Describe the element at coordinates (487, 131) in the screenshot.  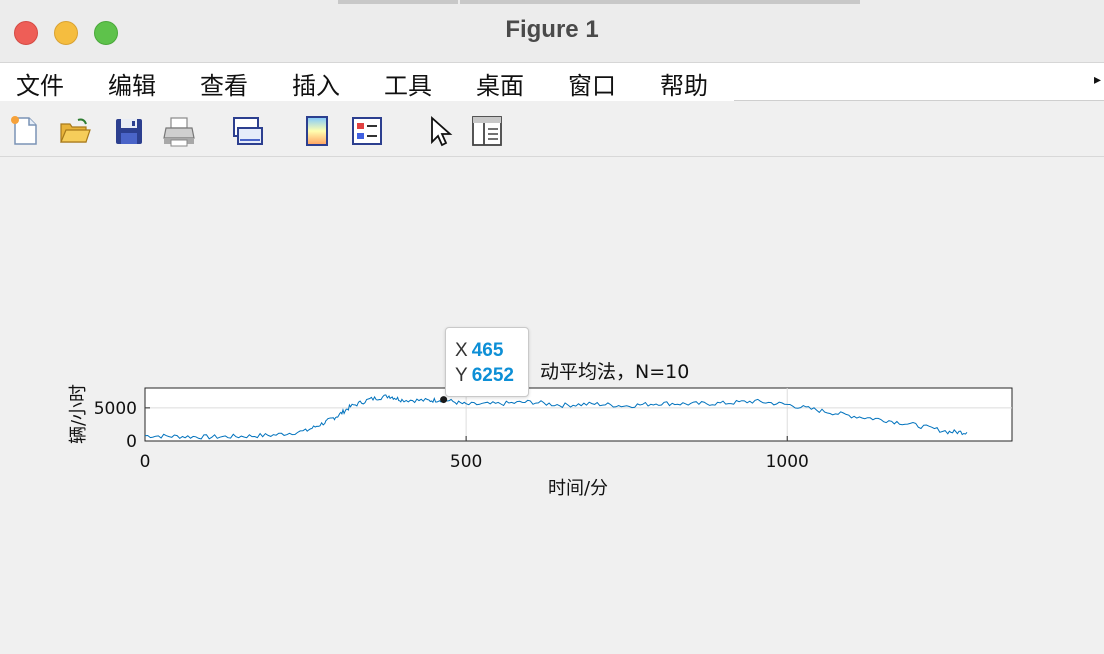
I see `property-panel-icon` at that location.